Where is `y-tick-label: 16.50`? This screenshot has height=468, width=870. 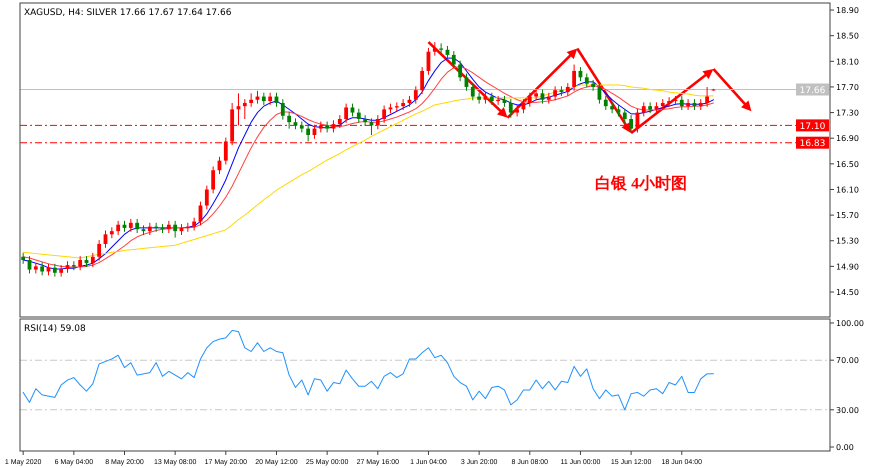 y-tick-label: 16.50 is located at coordinates (847, 164).